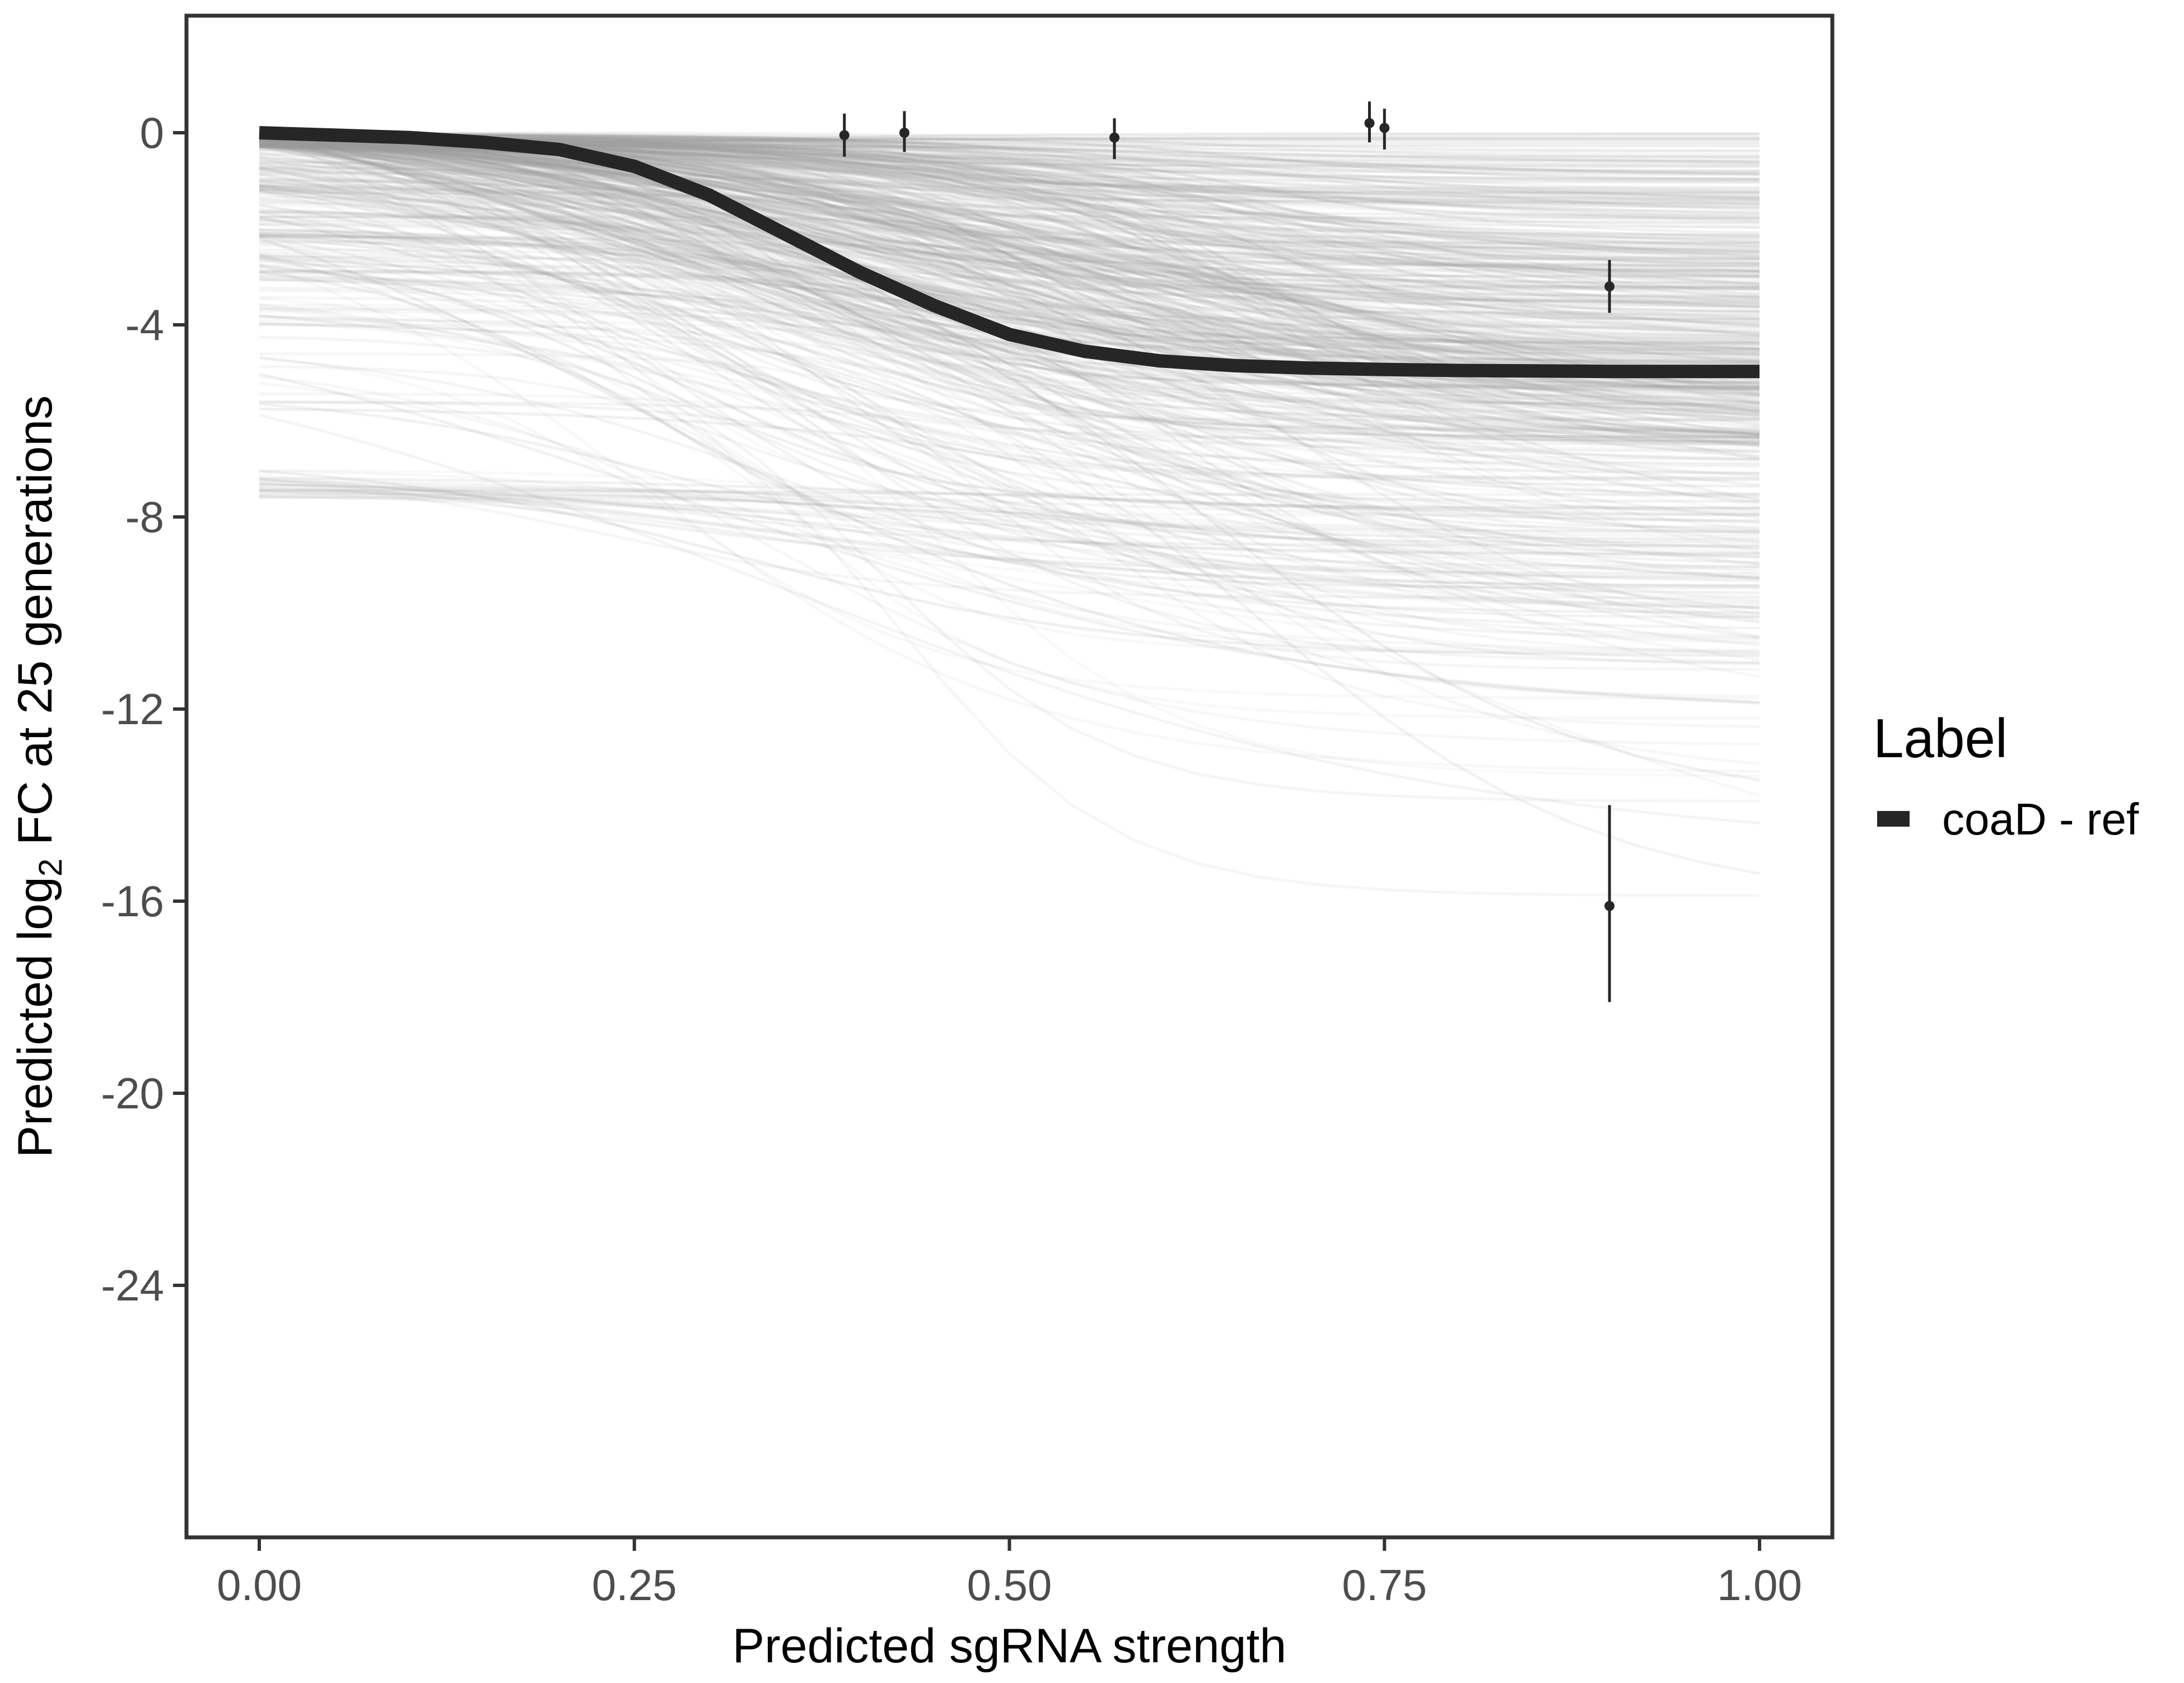 The image size is (2184, 1683). Describe the element at coordinates (133, 902) in the screenshot. I see `y-tick-label: -16` at that location.